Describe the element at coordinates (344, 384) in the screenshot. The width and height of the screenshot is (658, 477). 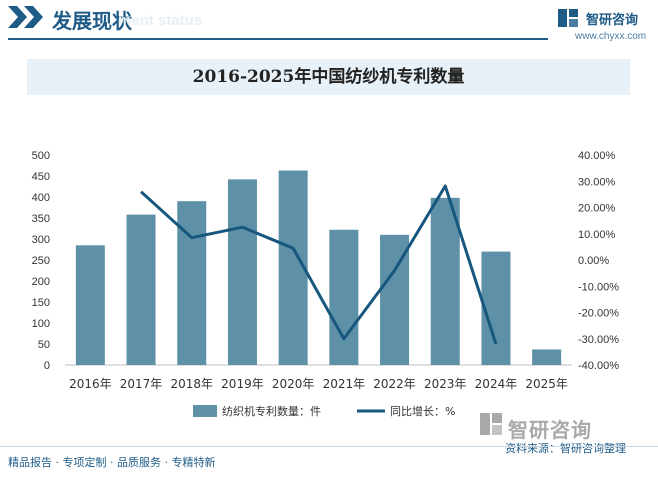
I see `x-tick-label: 2021年` at that location.